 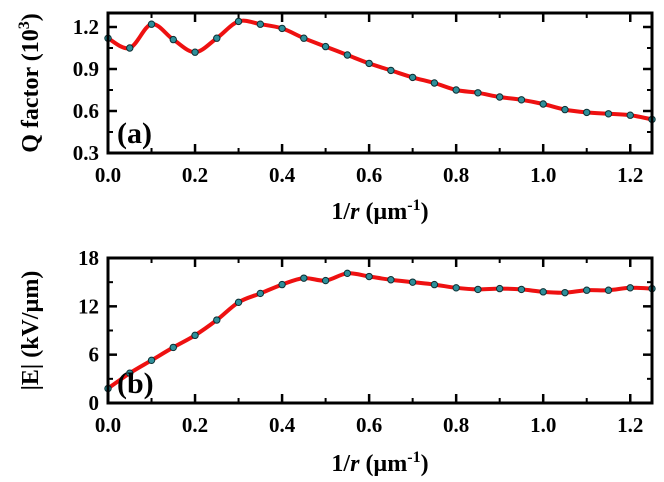 What do you see at coordinates (31, 331) in the screenshot?
I see `y-axis-label: |E| (kV/µm)` at bounding box center [31, 331].